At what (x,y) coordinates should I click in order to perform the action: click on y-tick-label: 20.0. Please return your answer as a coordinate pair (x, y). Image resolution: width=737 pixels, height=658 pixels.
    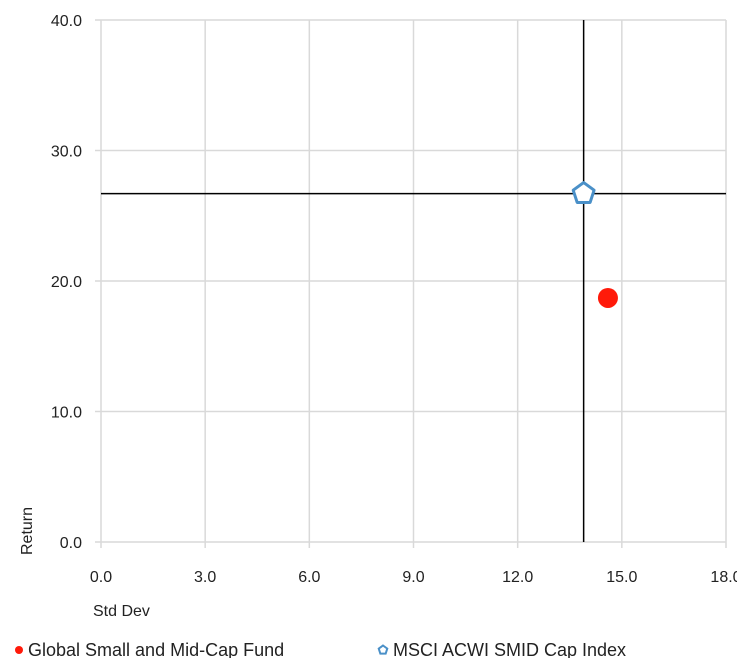
    Looking at the image, I should click on (66, 282).